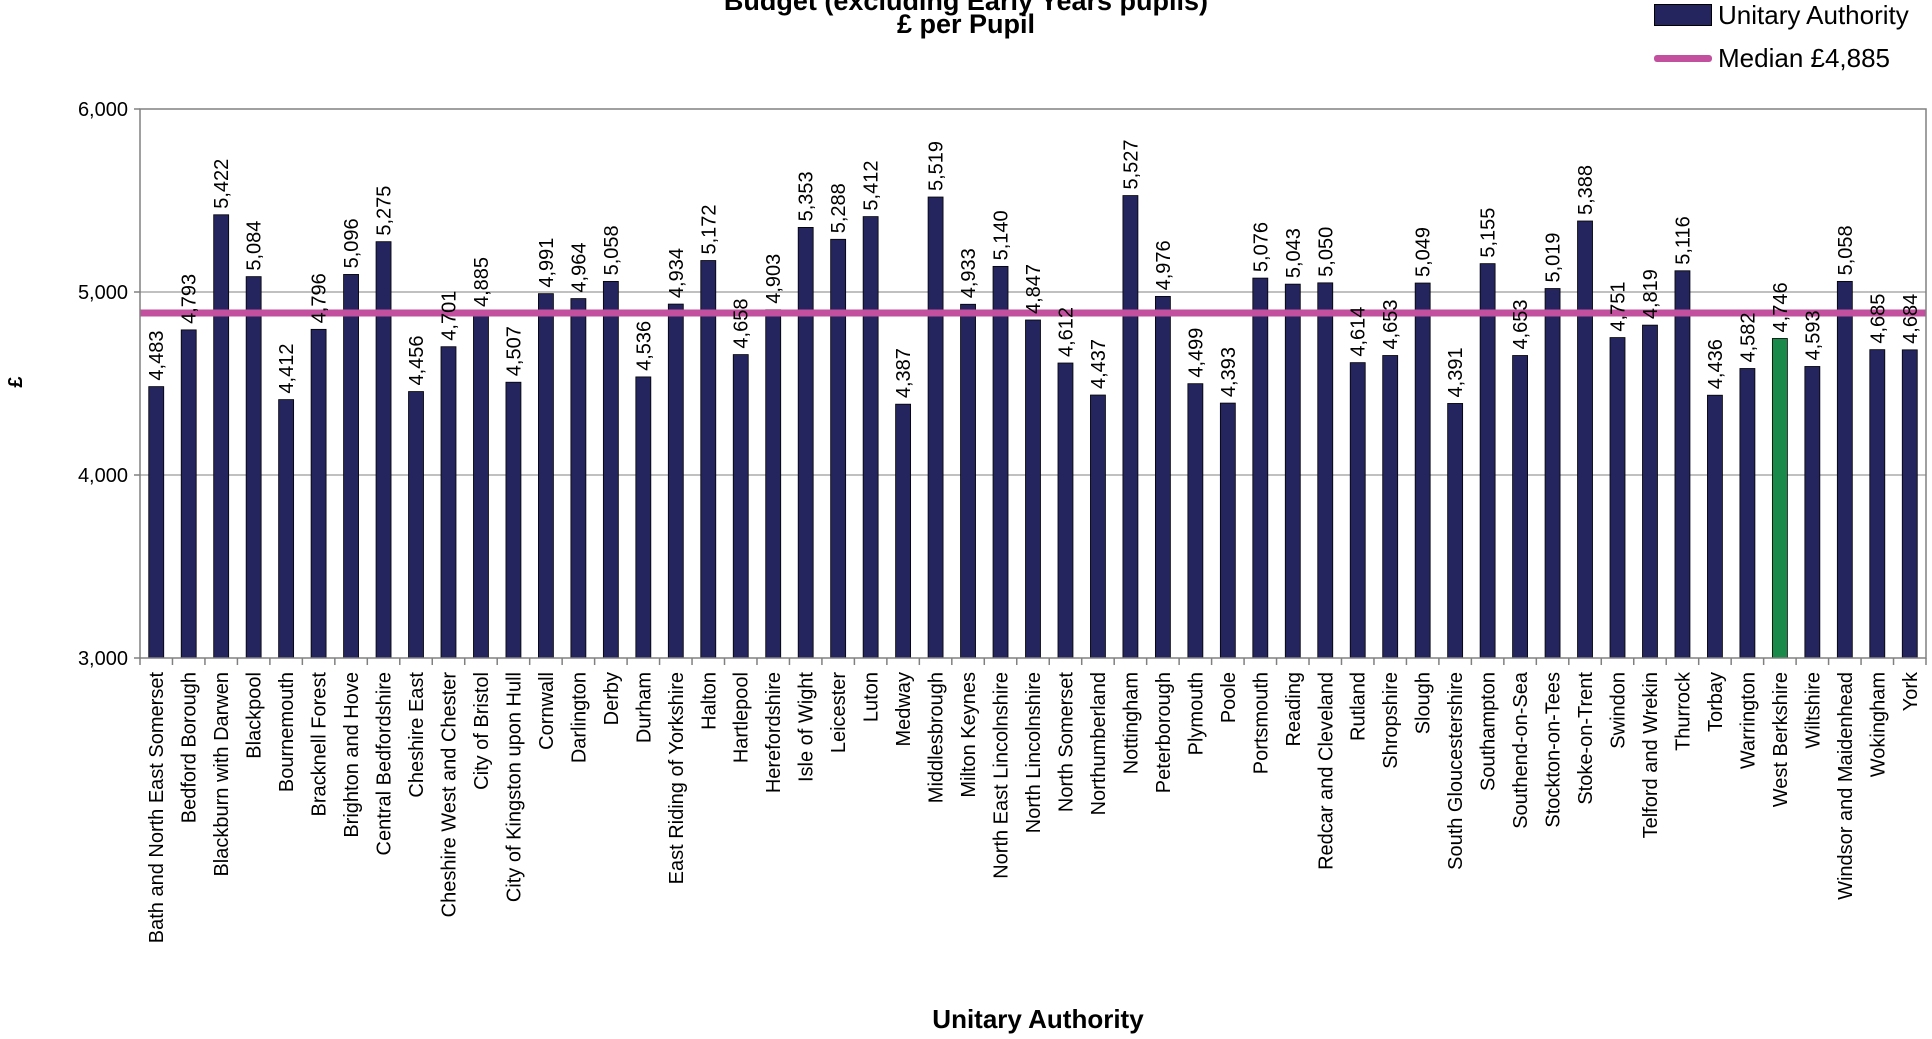 This screenshot has width=1932, height=1039. I want to click on value-label: 4,483, so click(157, 356).